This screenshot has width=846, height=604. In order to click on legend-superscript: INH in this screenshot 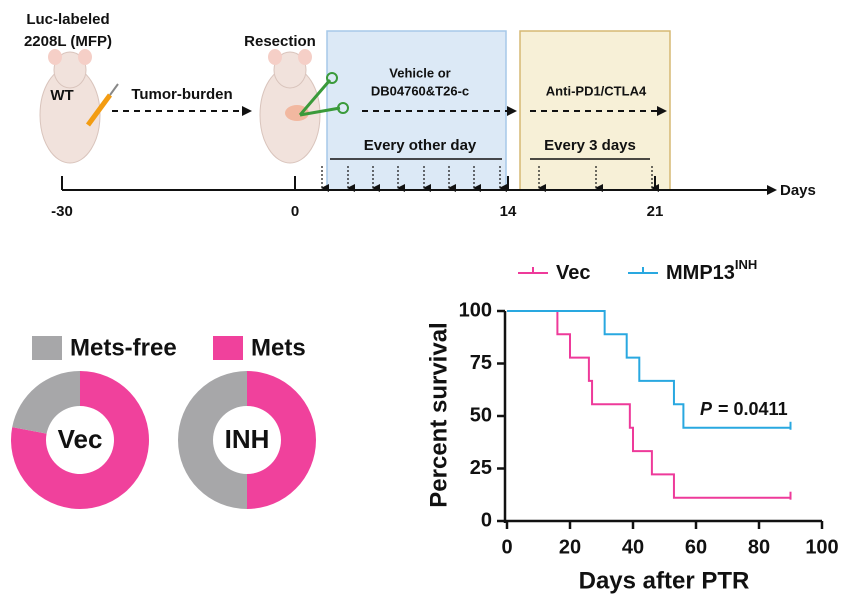, I will do `click(746, 264)`.